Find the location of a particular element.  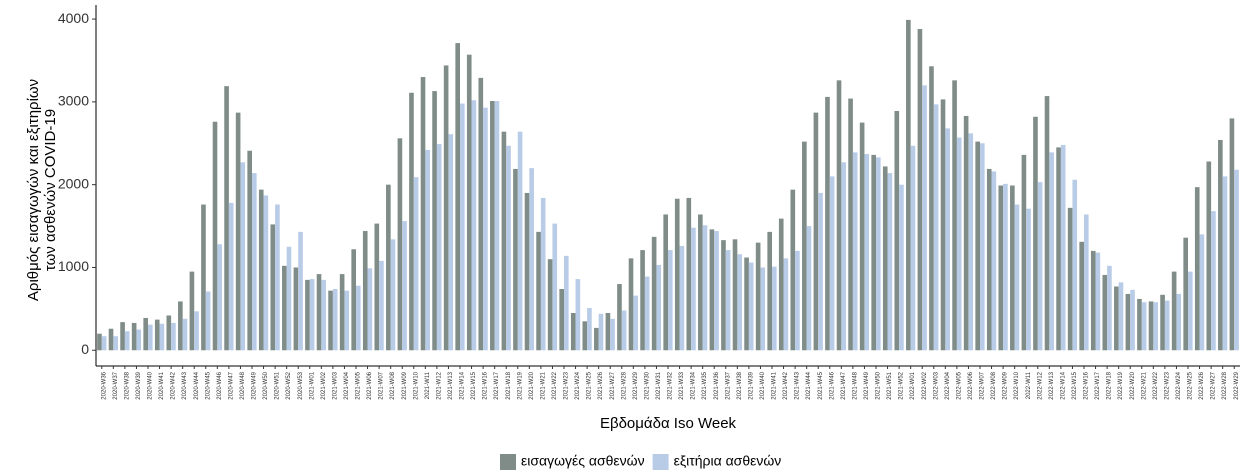

x-tick-label: 2022-W27 is located at coordinates (1214, 385).